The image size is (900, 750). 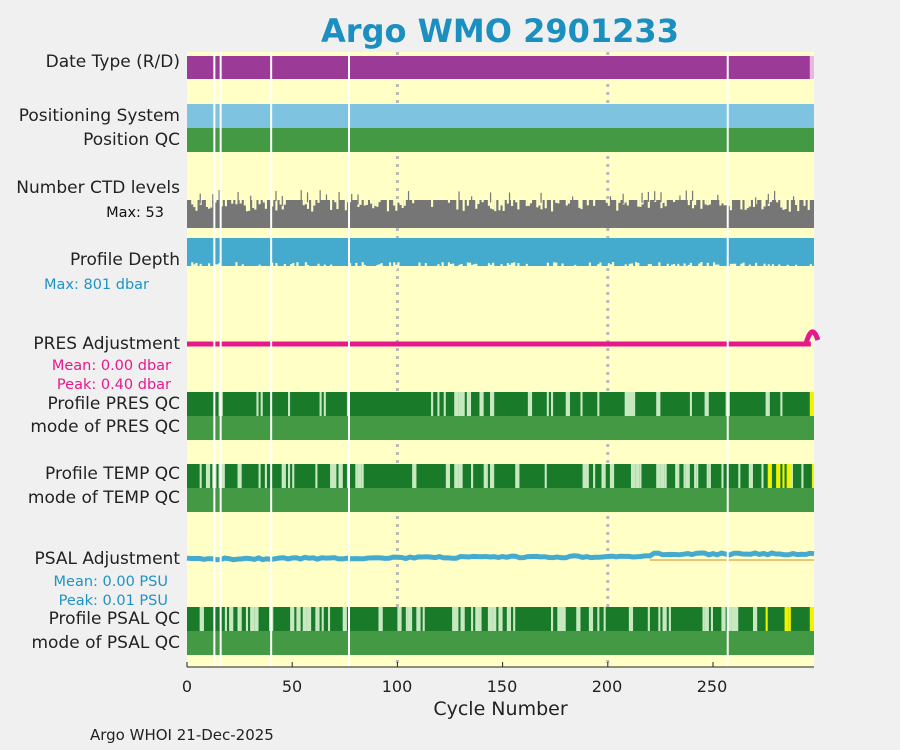 I want to click on x-tick-label: 250, so click(x=712, y=686).